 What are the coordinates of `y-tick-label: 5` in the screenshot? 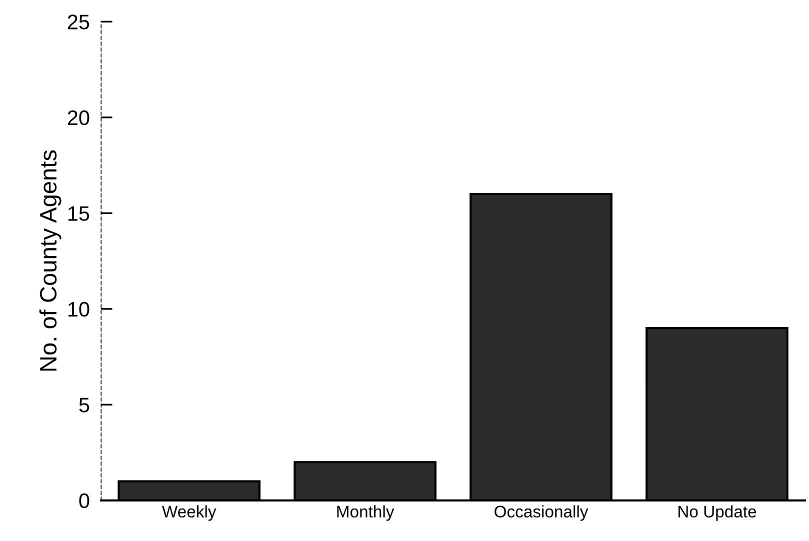 It's located at (84, 405).